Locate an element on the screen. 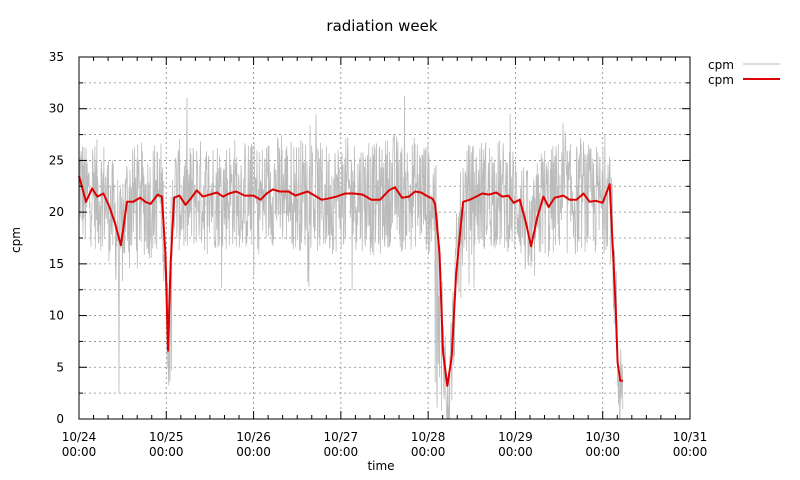 This screenshot has width=800, height=480. y-tick-label: 30 is located at coordinates (56, 109).